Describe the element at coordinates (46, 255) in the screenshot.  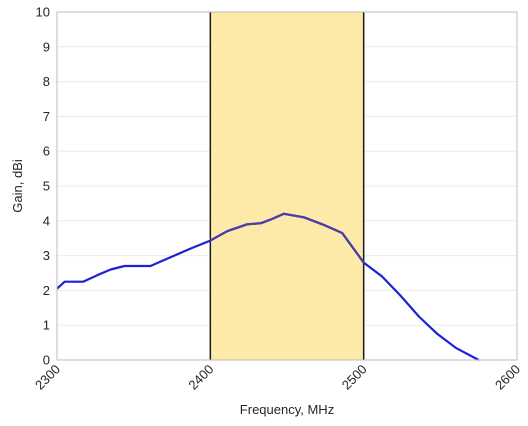
I see `y-tick-label: 3` at that location.